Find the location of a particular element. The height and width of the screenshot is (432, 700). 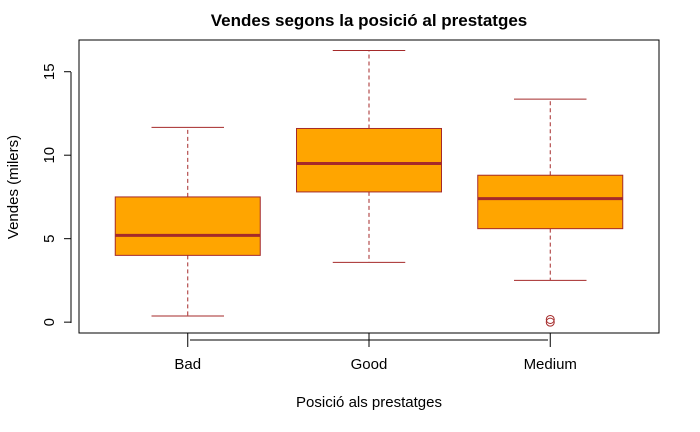

y-axis: 0 5 10 15 is located at coordinates (56, 194).